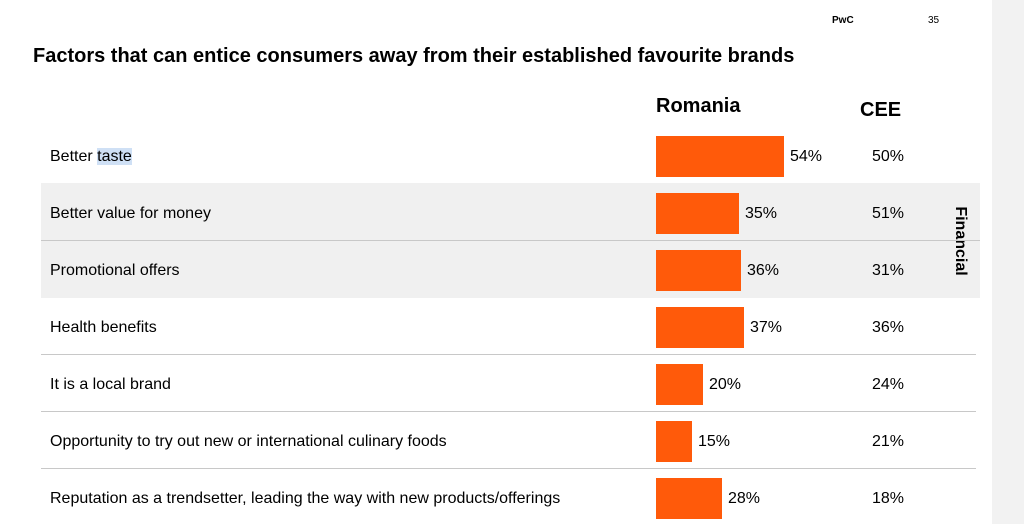 Image resolution: width=1024 pixels, height=524 pixels. Describe the element at coordinates (1008, 262) in the screenshot. I see `slide-right-margin` at that location.